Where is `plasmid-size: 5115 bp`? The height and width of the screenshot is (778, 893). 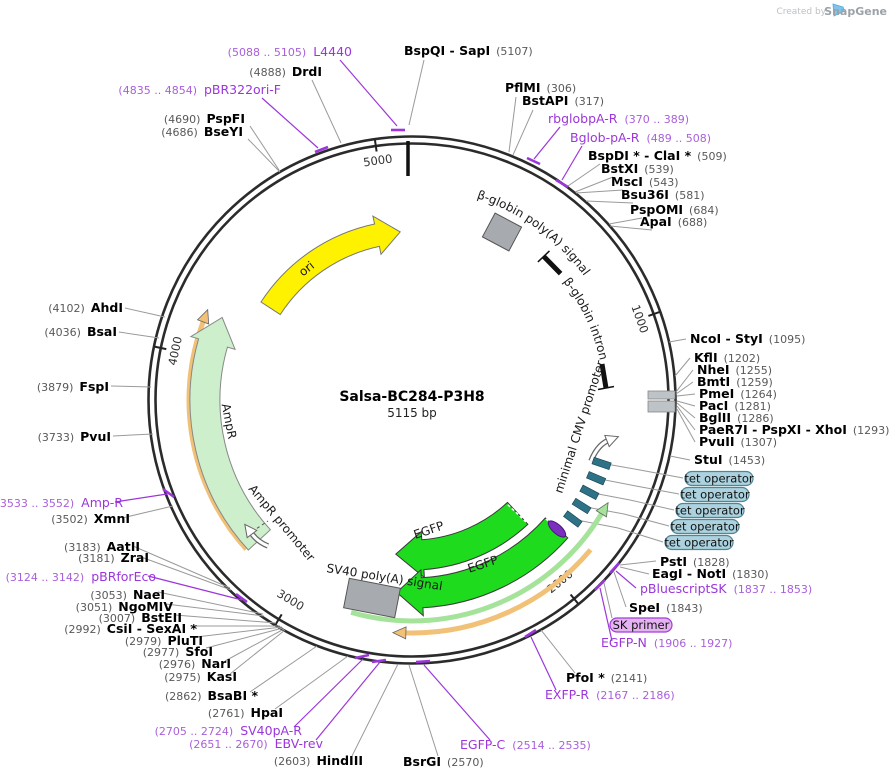
plasmid-size: 5115 bp is located at coordinates (412, 413).